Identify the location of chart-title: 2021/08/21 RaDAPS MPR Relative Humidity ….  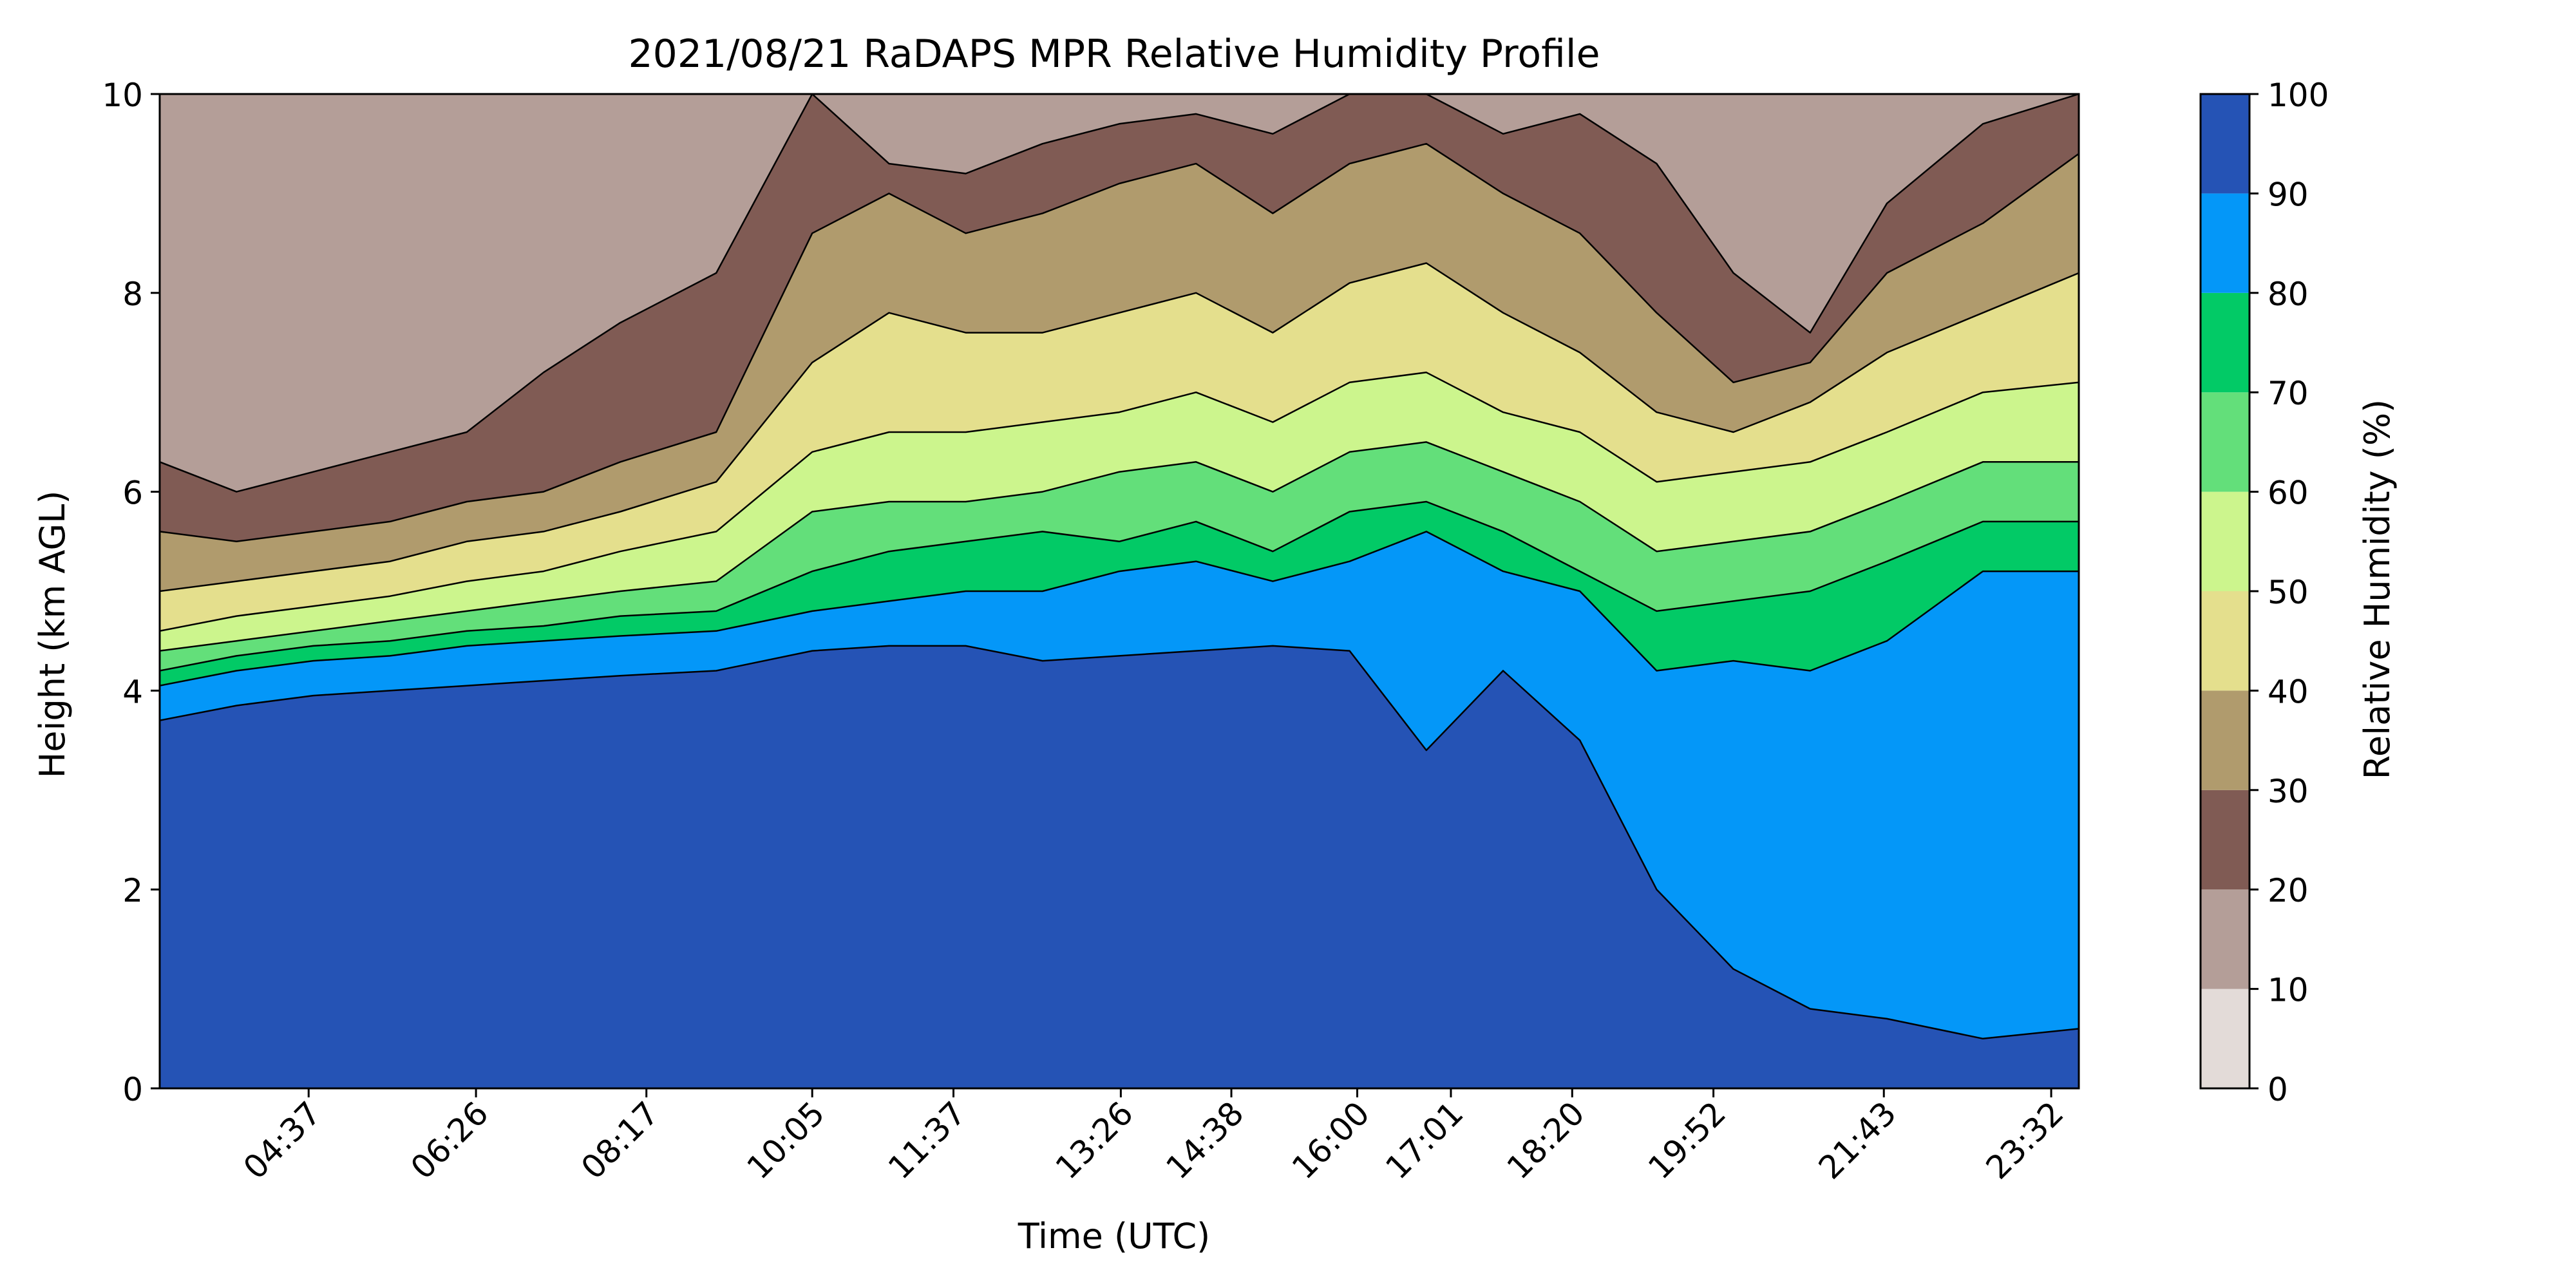
(1114, 54).